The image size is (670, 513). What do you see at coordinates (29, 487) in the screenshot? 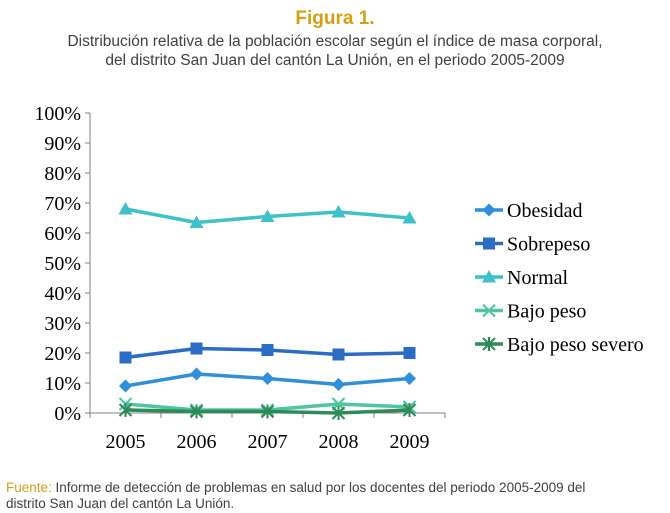
I see `source-label: Fuente:` at bounding box center [29, 487].